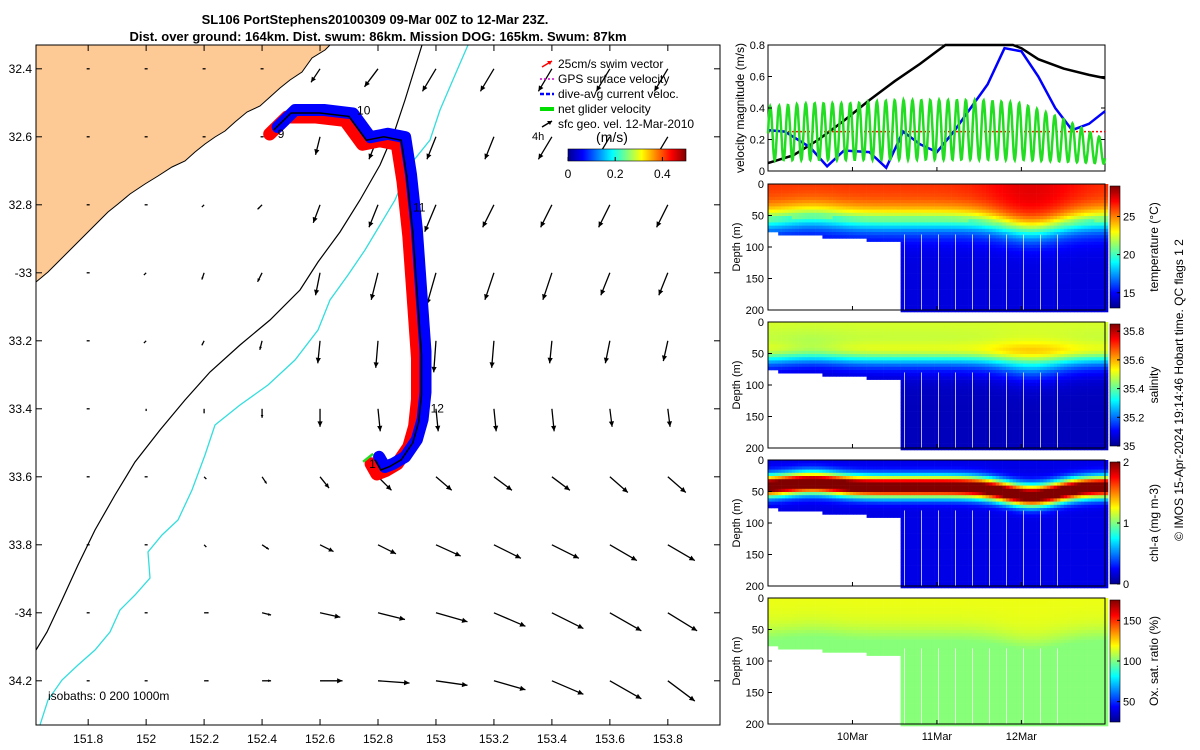 The height and width of the screenshot is (750, 1200). I want to click on track-day-label: 9, so click(281, 134).